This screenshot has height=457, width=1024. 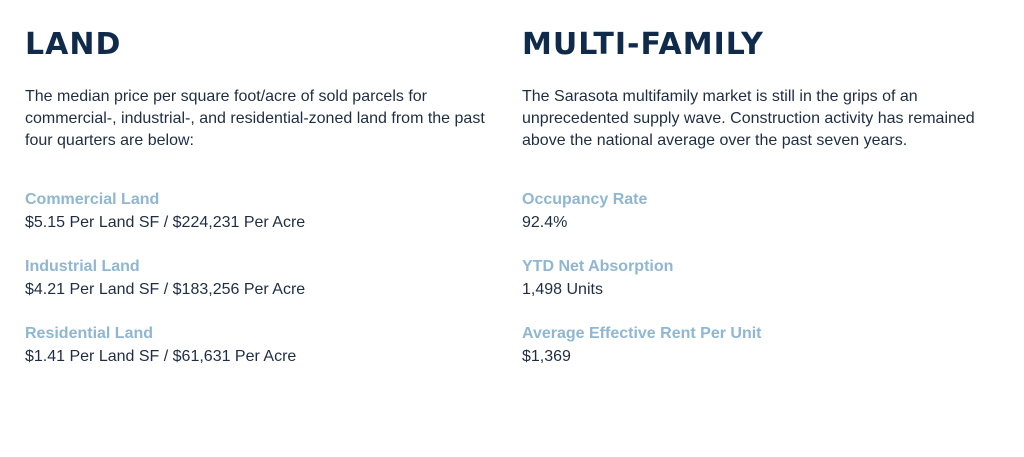 I want to click on stat-label: Commercial Land, so click(x=92, y=199).